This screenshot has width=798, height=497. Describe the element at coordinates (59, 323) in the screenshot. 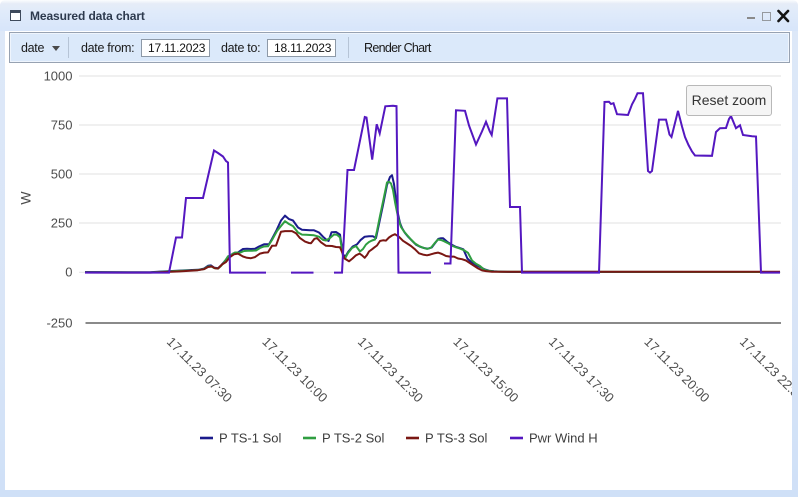

I see `svg-text: -250` at that location.